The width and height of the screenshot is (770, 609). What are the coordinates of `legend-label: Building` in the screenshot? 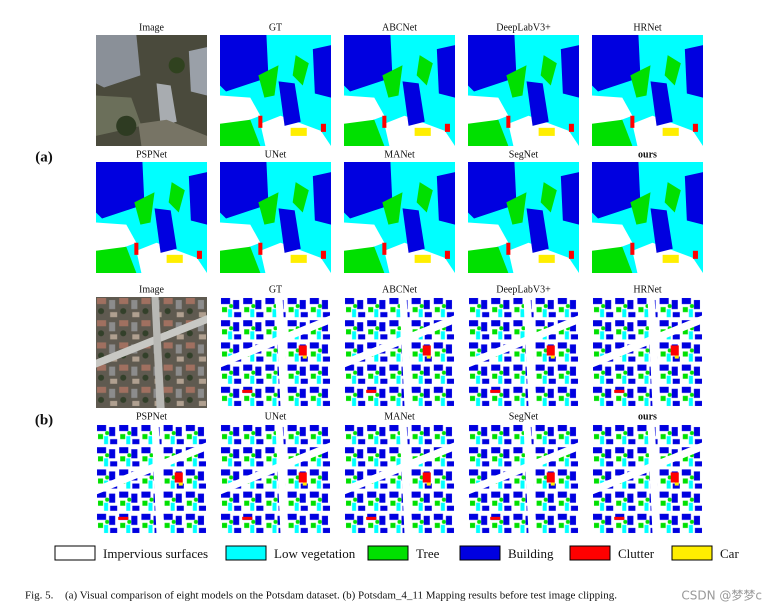 It's located at (531, 553).